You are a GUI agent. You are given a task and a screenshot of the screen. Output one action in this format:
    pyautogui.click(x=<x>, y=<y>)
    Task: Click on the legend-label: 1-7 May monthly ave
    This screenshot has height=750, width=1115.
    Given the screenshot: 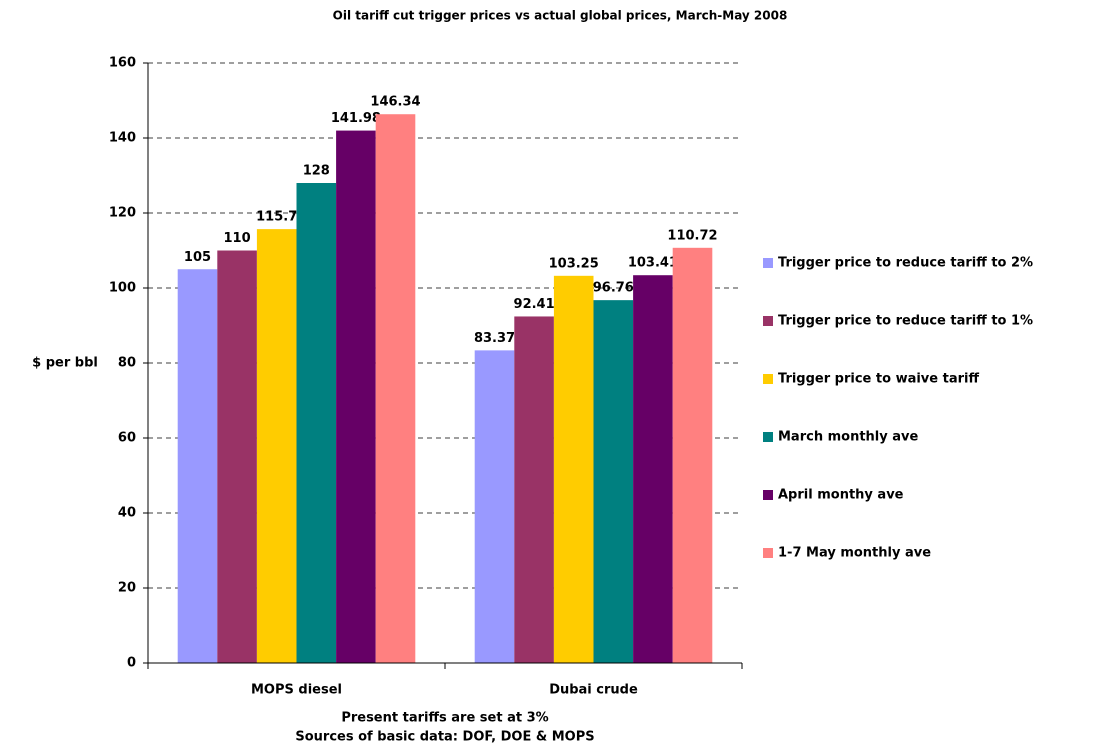 What is the action you would take?
    pyautogui.click(x=854, y=553)
    